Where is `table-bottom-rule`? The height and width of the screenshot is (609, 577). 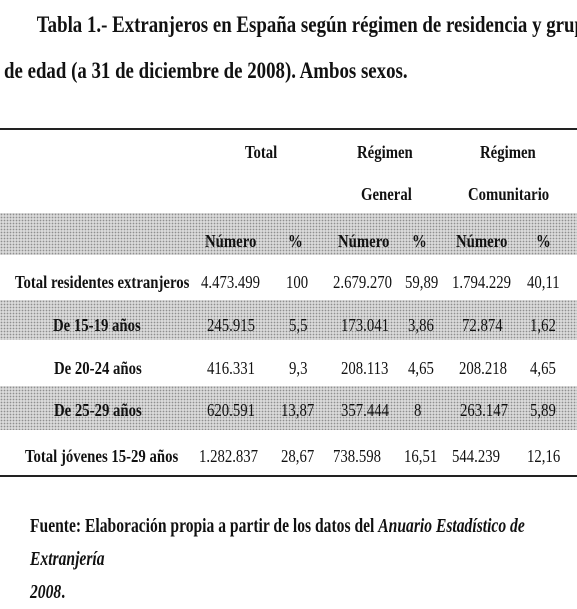 table-bottom-rule is located at coordinates (288, 476).